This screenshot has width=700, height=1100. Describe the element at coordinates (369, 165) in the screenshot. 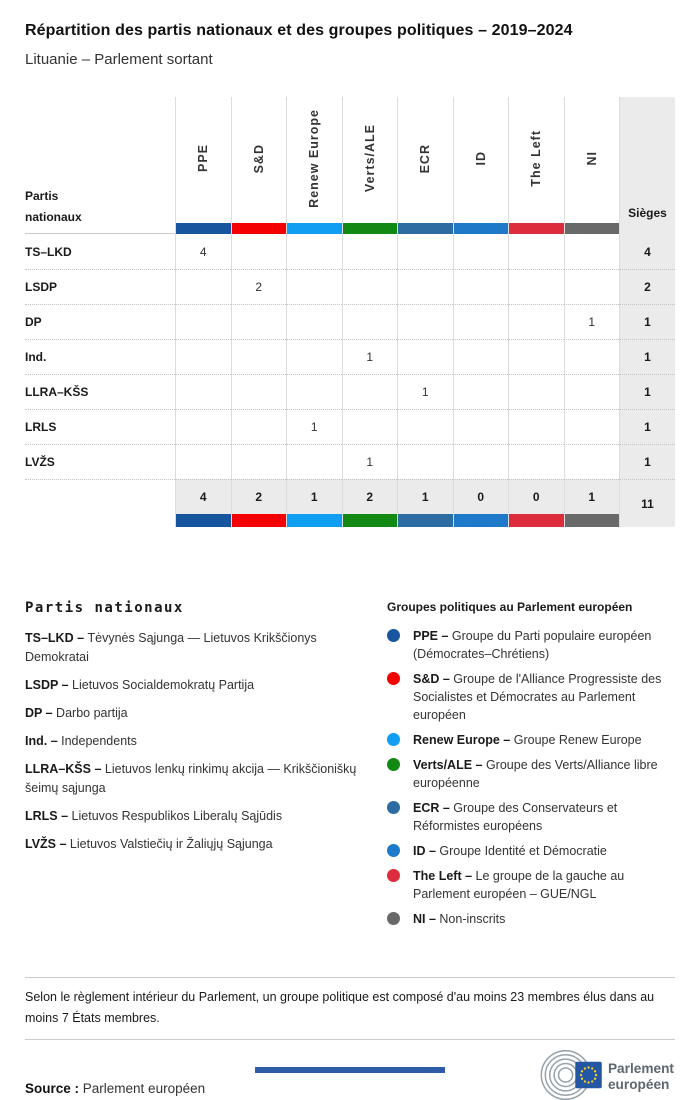

I see `group-header-cell: Verts/ALE` at that location.